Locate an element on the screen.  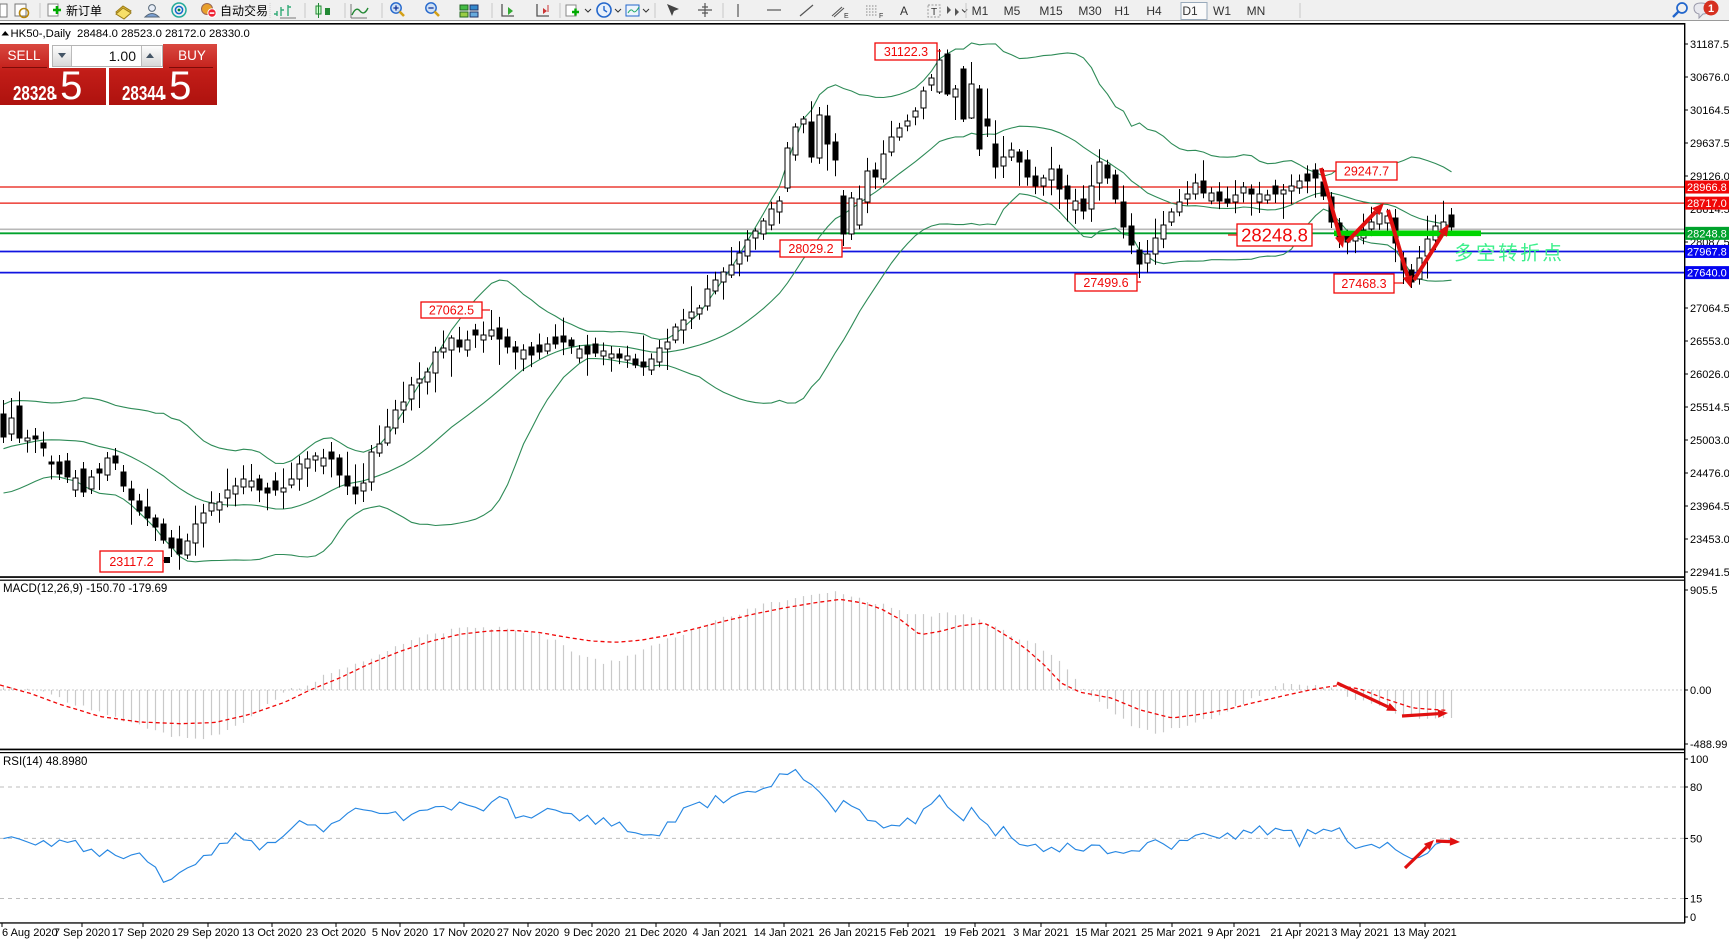
svg-text: 27064.5 is located at coordinates (1709, 309).